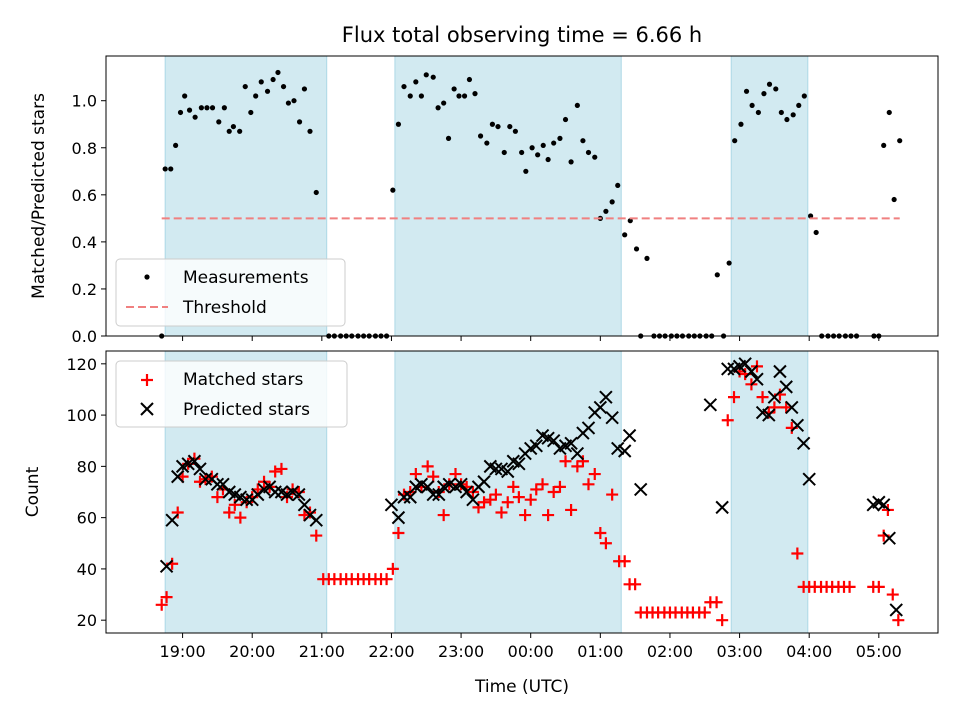  I want to click on y-tick-label: 40, so click(87, 569).